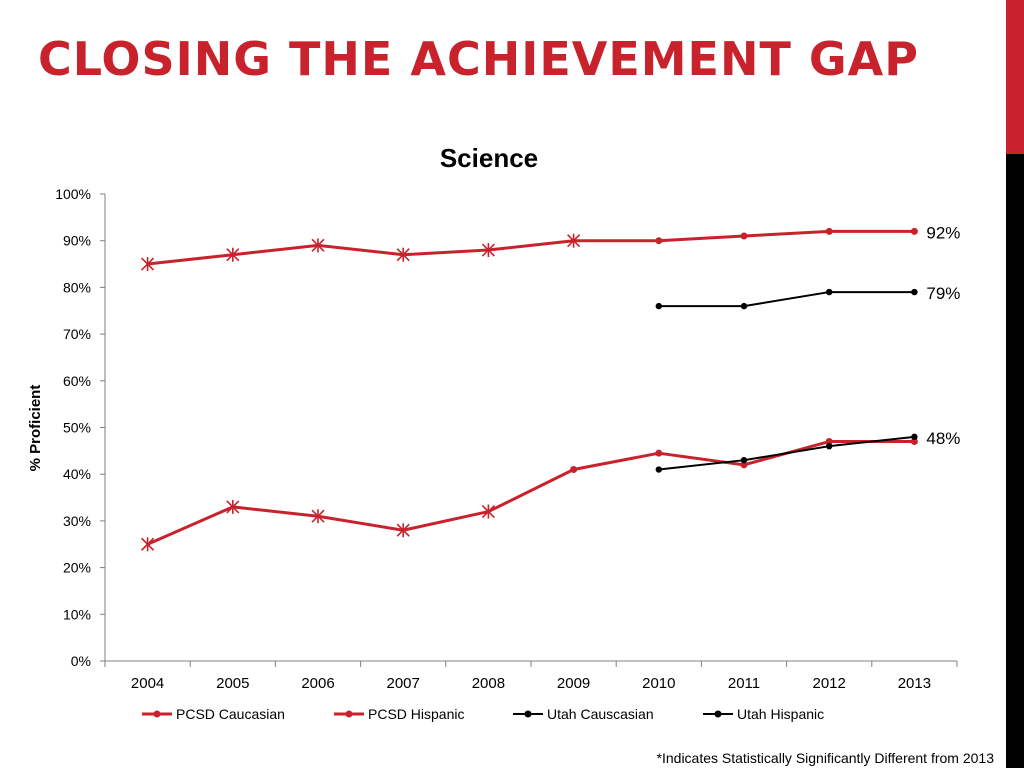 The width and height of the screenshot is (1024, 768). I want to click on legend-label: Utah Hispanic, so click(780, 714).